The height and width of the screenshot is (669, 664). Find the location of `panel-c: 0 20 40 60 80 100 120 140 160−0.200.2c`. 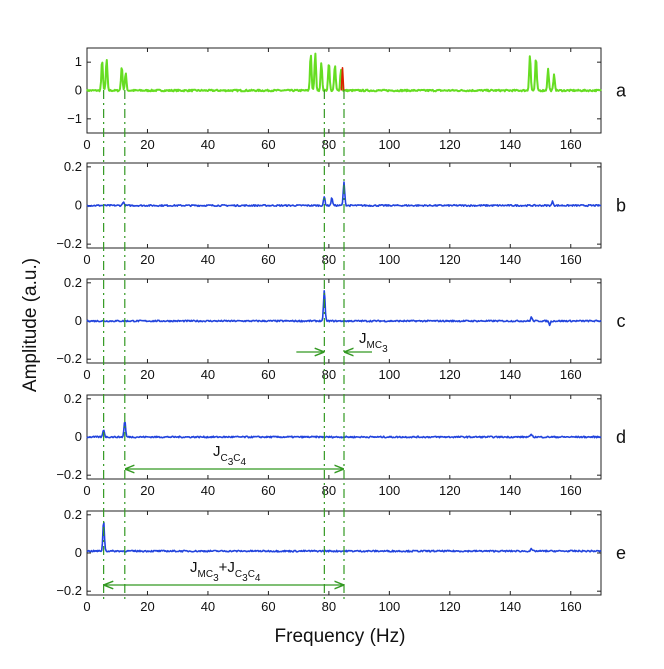

panel-c: 0 20 40 60 80 100 120 140 160−0.200.2c is located at coordinates (340, 328).